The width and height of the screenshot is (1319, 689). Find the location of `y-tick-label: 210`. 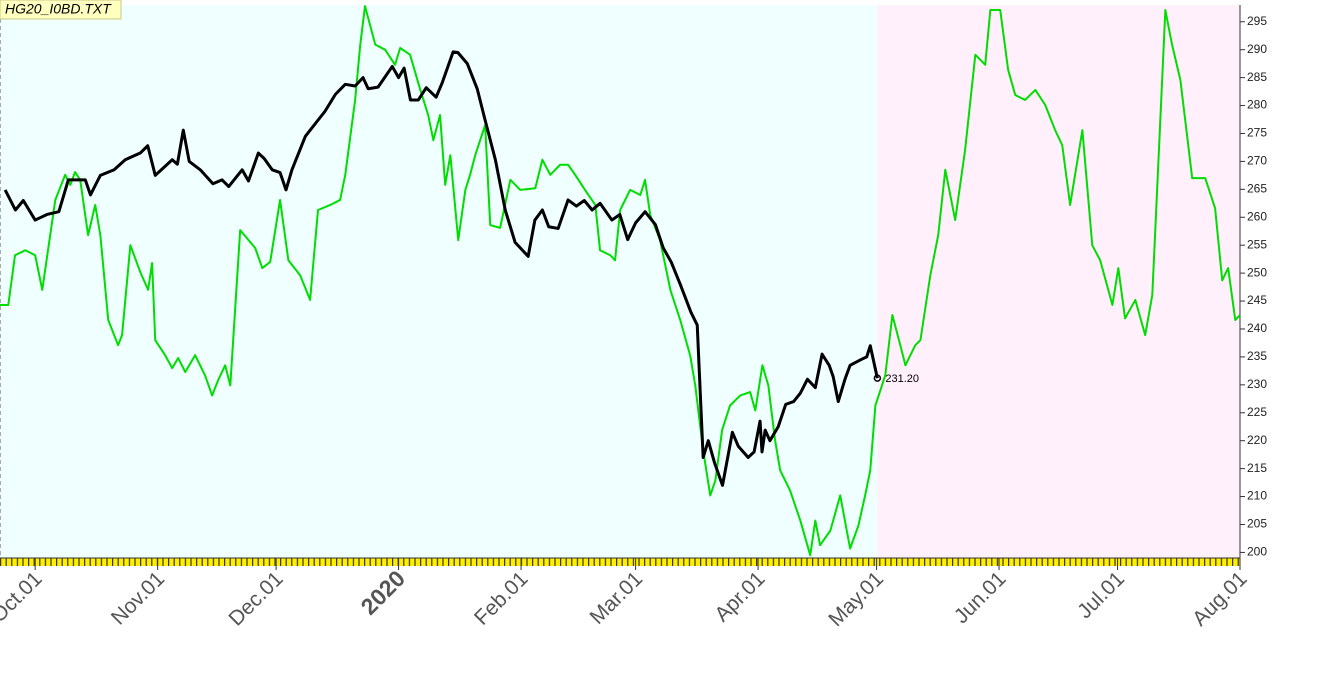

y-tick-label: 210 is located at coordinates (1257, 496).